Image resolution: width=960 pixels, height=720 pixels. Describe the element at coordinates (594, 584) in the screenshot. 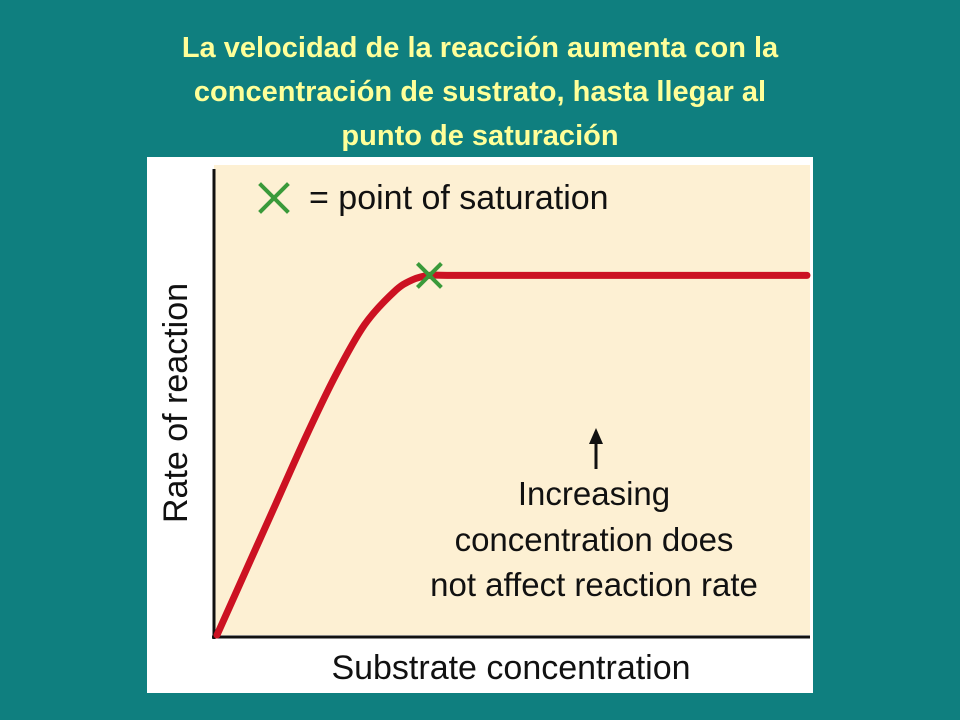

I see `annotation-line-3: not affect reaction rate` at that location.